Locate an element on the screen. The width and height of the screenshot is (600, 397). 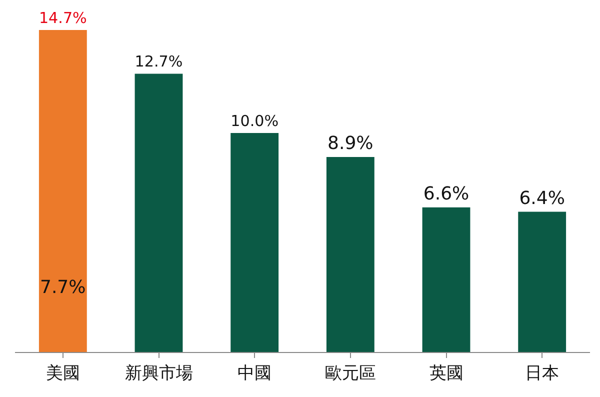
x-tick-label: 歐元區 is located at coordinates (350, 373).